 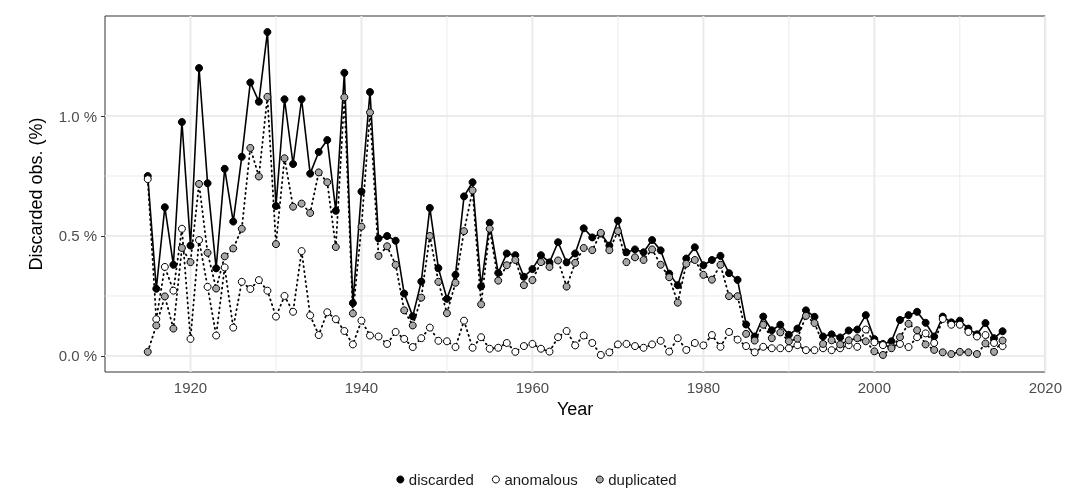 What do you see at coordinates (77, 236) in the screenshot?
I see `y-tick-label: 0.5 %` at bounding box center [77, 236].